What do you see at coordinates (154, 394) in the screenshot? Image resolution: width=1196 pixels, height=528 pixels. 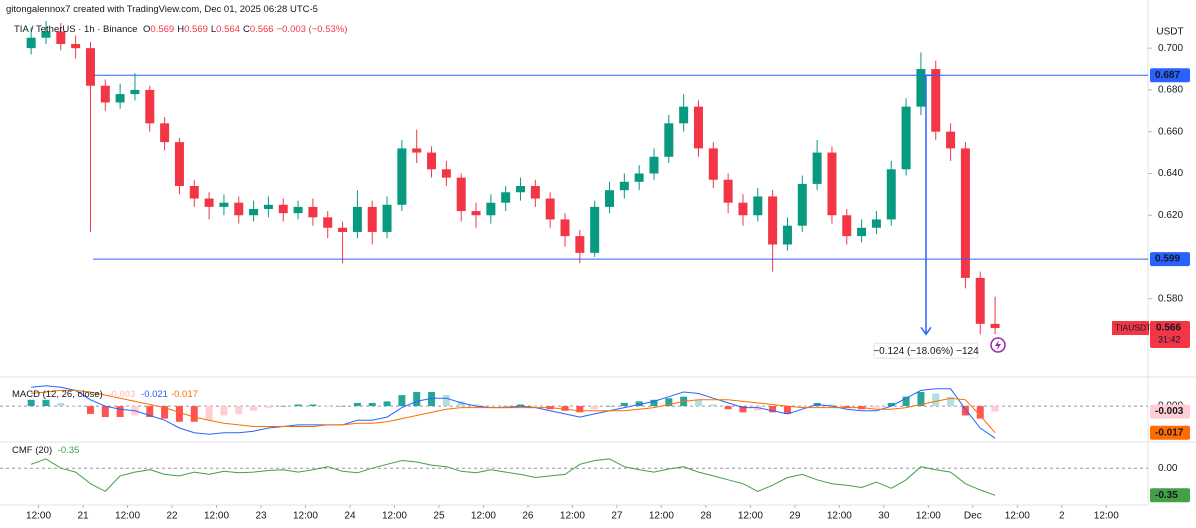 I see `legend-value: -0.021` at bounding box center [154, 394].